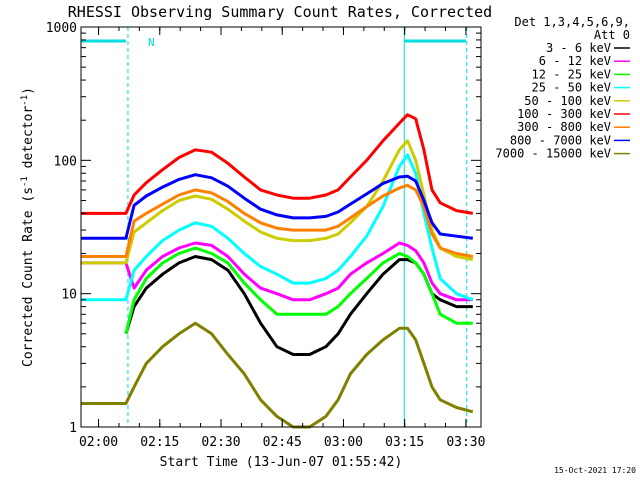 The height and width of the screenshot is (485, 640). Describe the element at coordinates (61, 28) in the screenshot. I see `y-tick-label-3: 1000` at that location.